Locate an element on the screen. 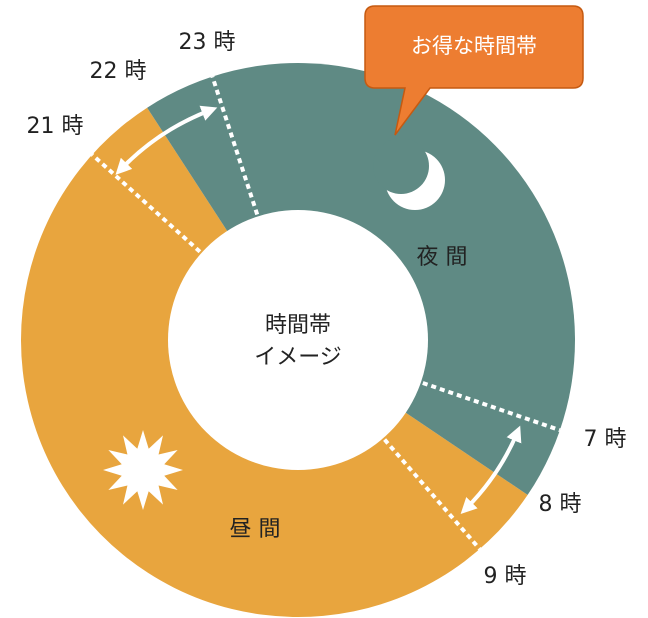 This screenshot has height=618, width=648. hour-label: 9 時 is located at coordinates (505, 576).